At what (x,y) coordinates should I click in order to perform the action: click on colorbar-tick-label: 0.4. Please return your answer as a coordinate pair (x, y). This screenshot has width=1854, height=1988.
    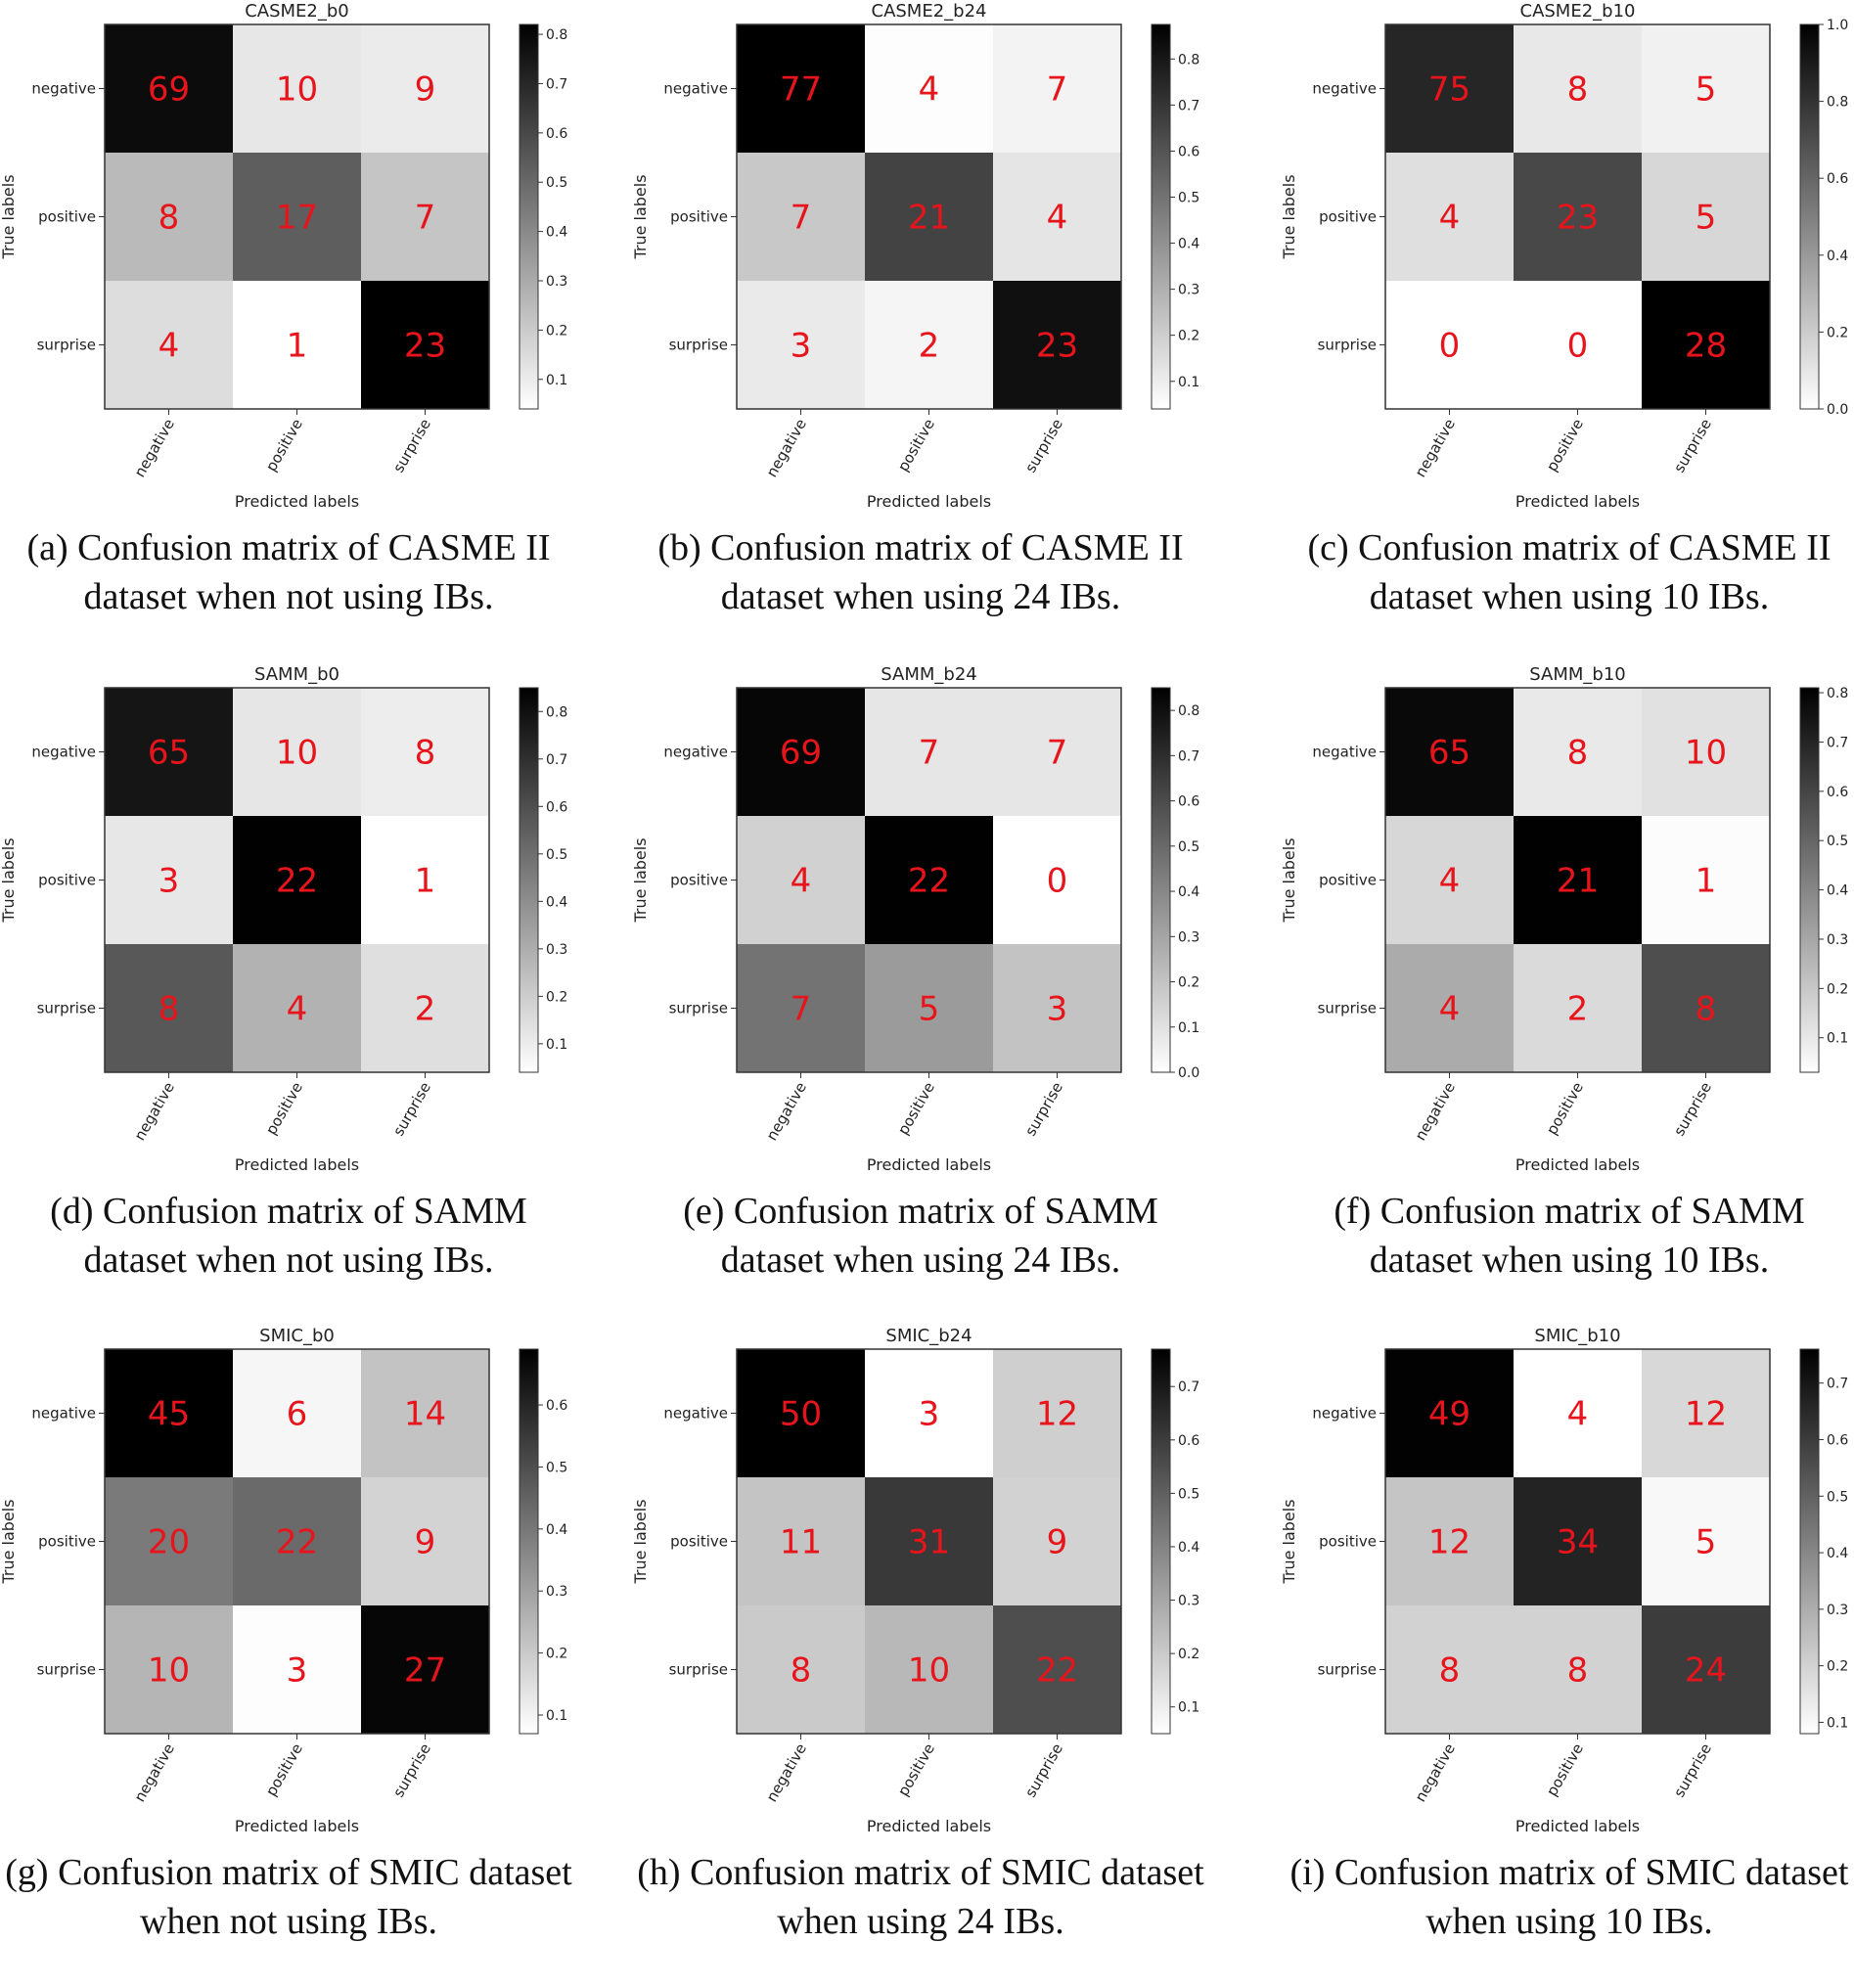
    Looking at the image, I should click on (556, 902).